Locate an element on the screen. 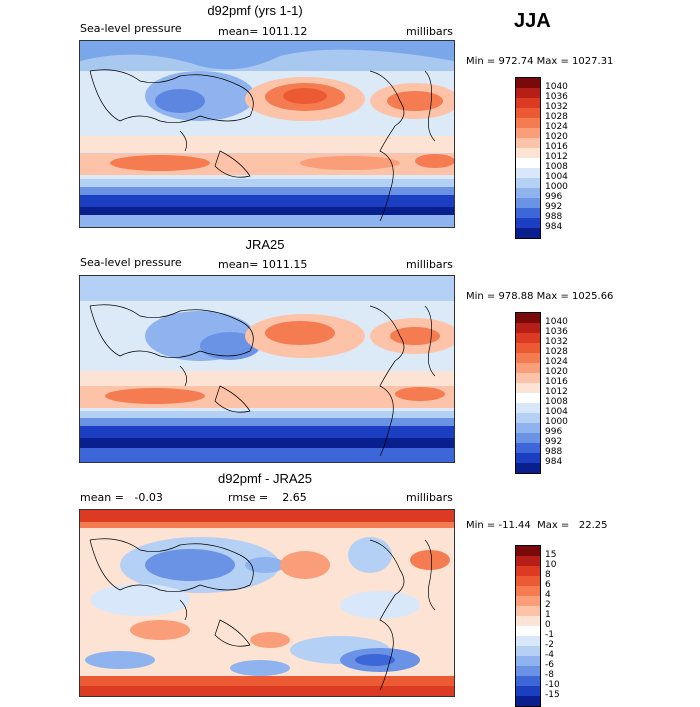 The height and width of the screenshot is (707, 700). panel-2-units-label: millibars is located at coordinates (429, 264).